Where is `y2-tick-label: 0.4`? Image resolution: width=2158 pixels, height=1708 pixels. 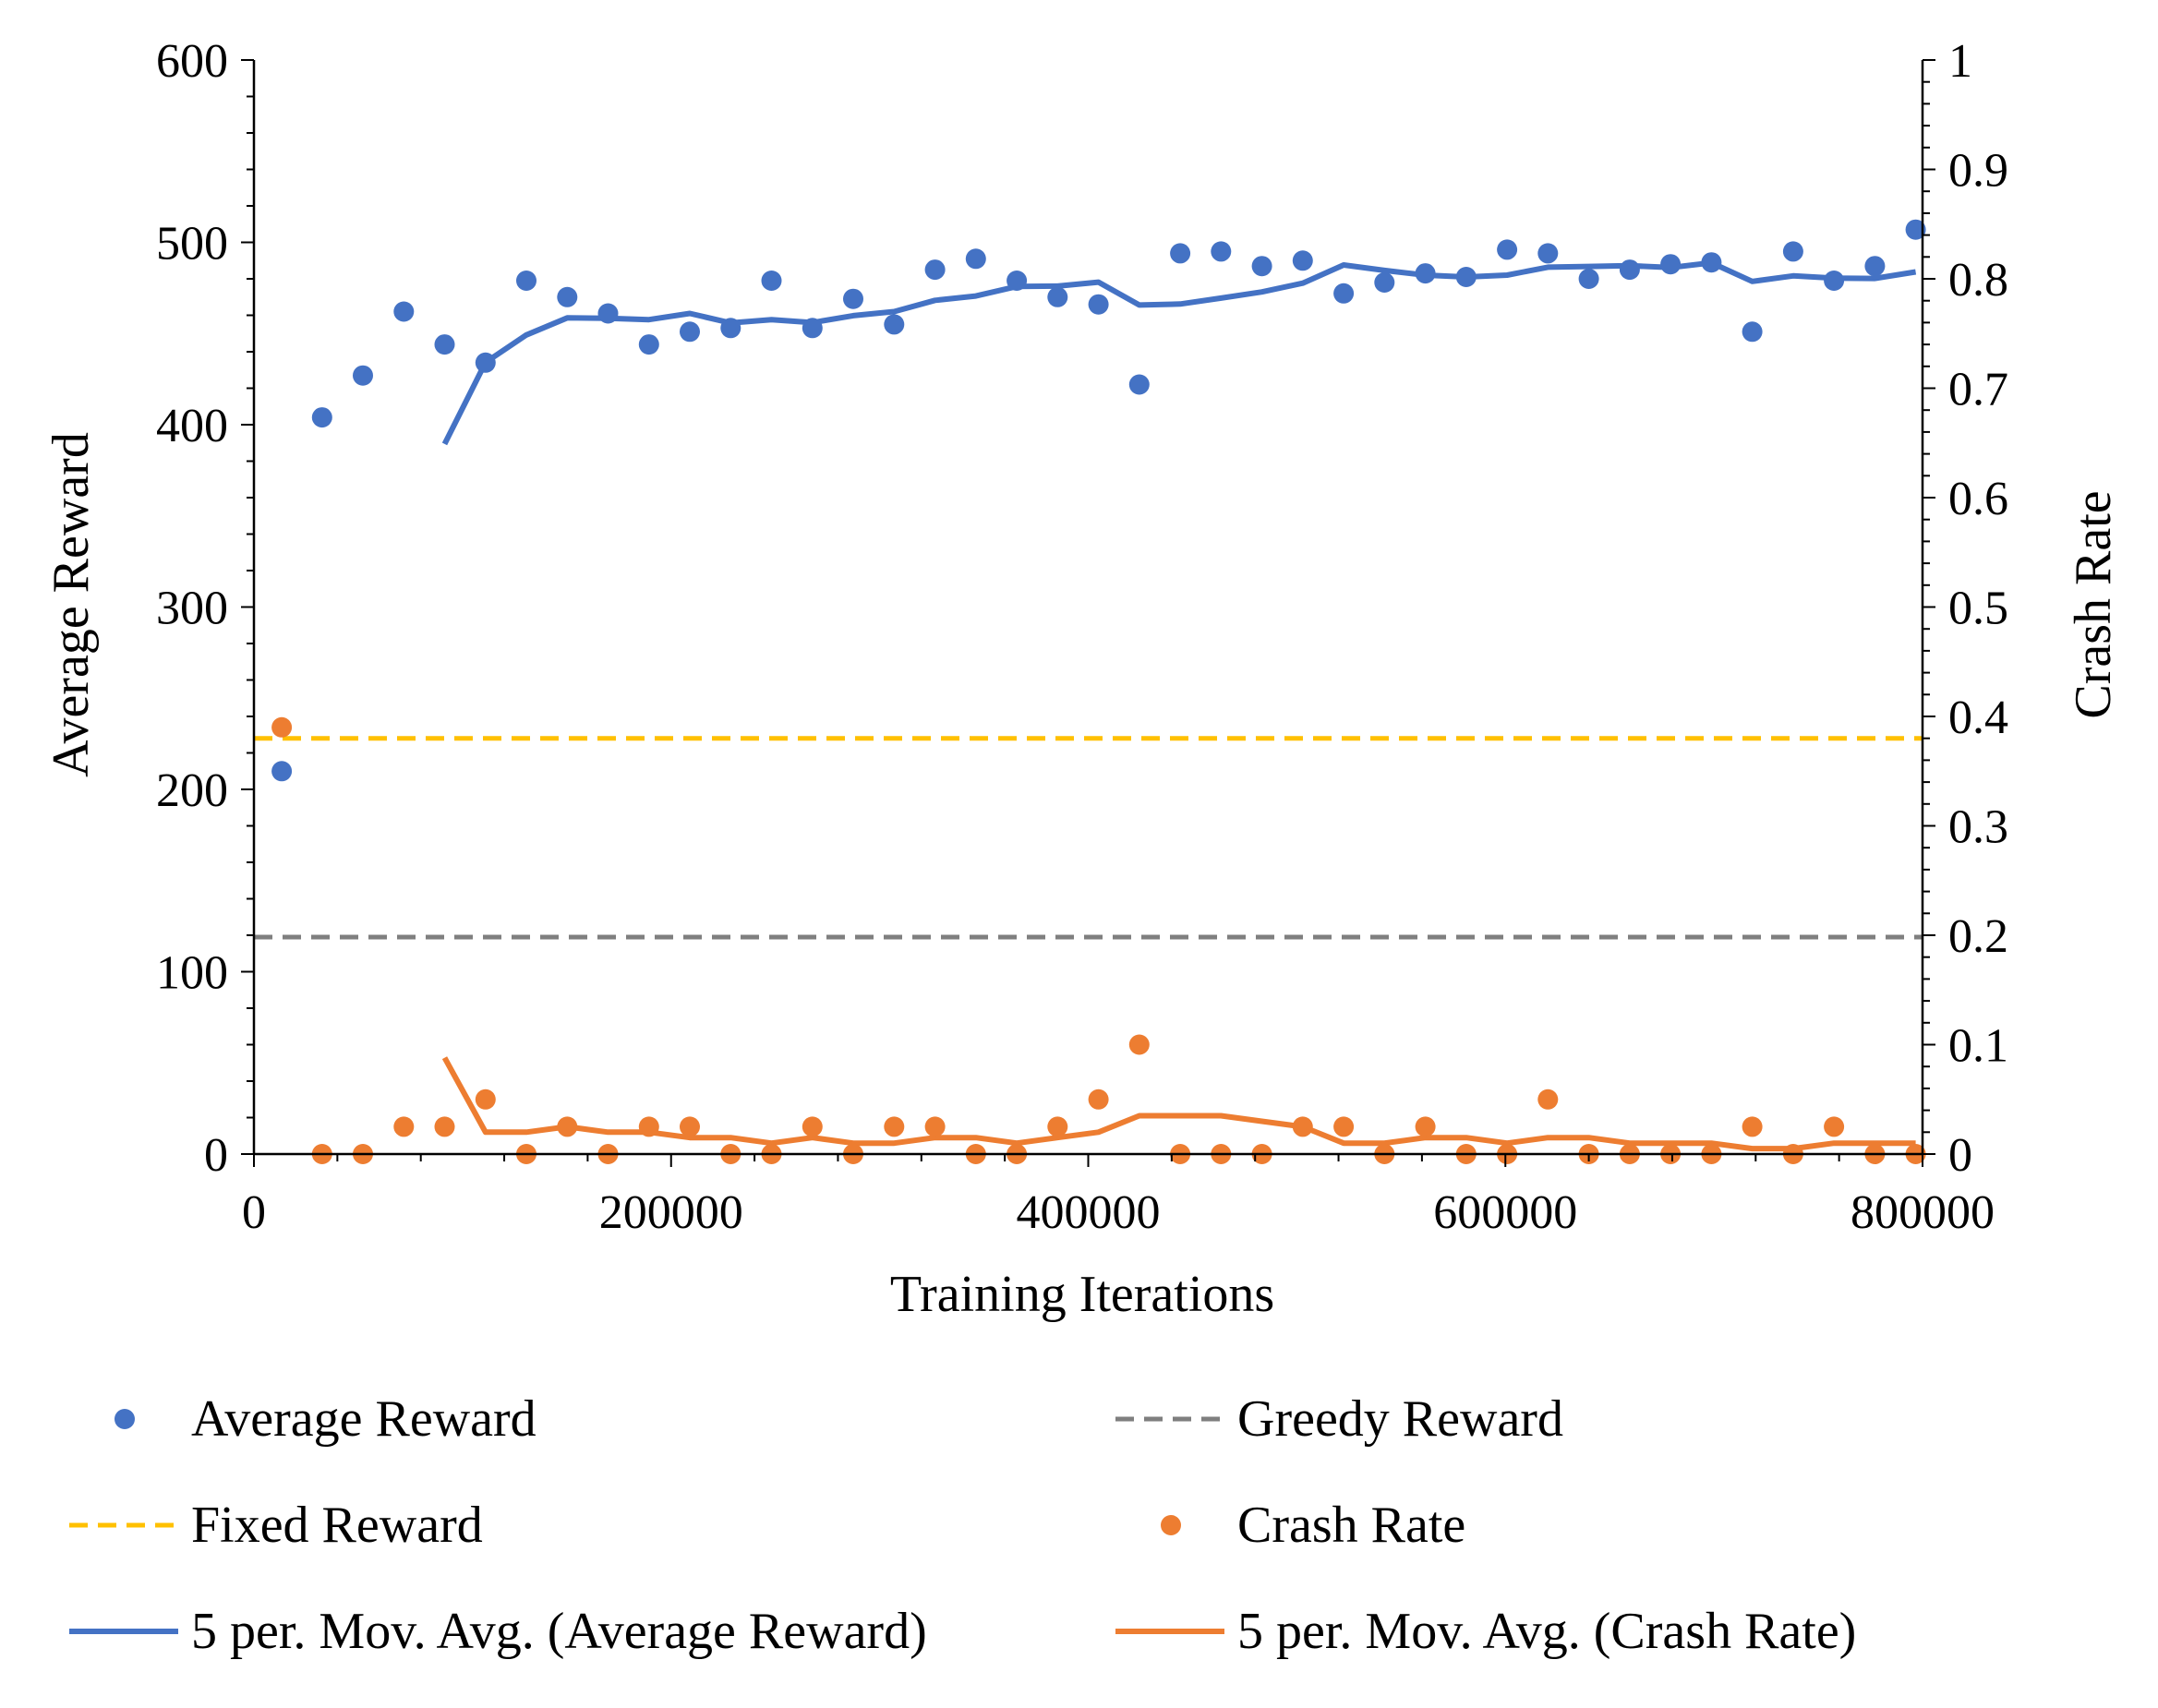
y2-tick-label: 0.4 is located at coordinates (1978, 718).